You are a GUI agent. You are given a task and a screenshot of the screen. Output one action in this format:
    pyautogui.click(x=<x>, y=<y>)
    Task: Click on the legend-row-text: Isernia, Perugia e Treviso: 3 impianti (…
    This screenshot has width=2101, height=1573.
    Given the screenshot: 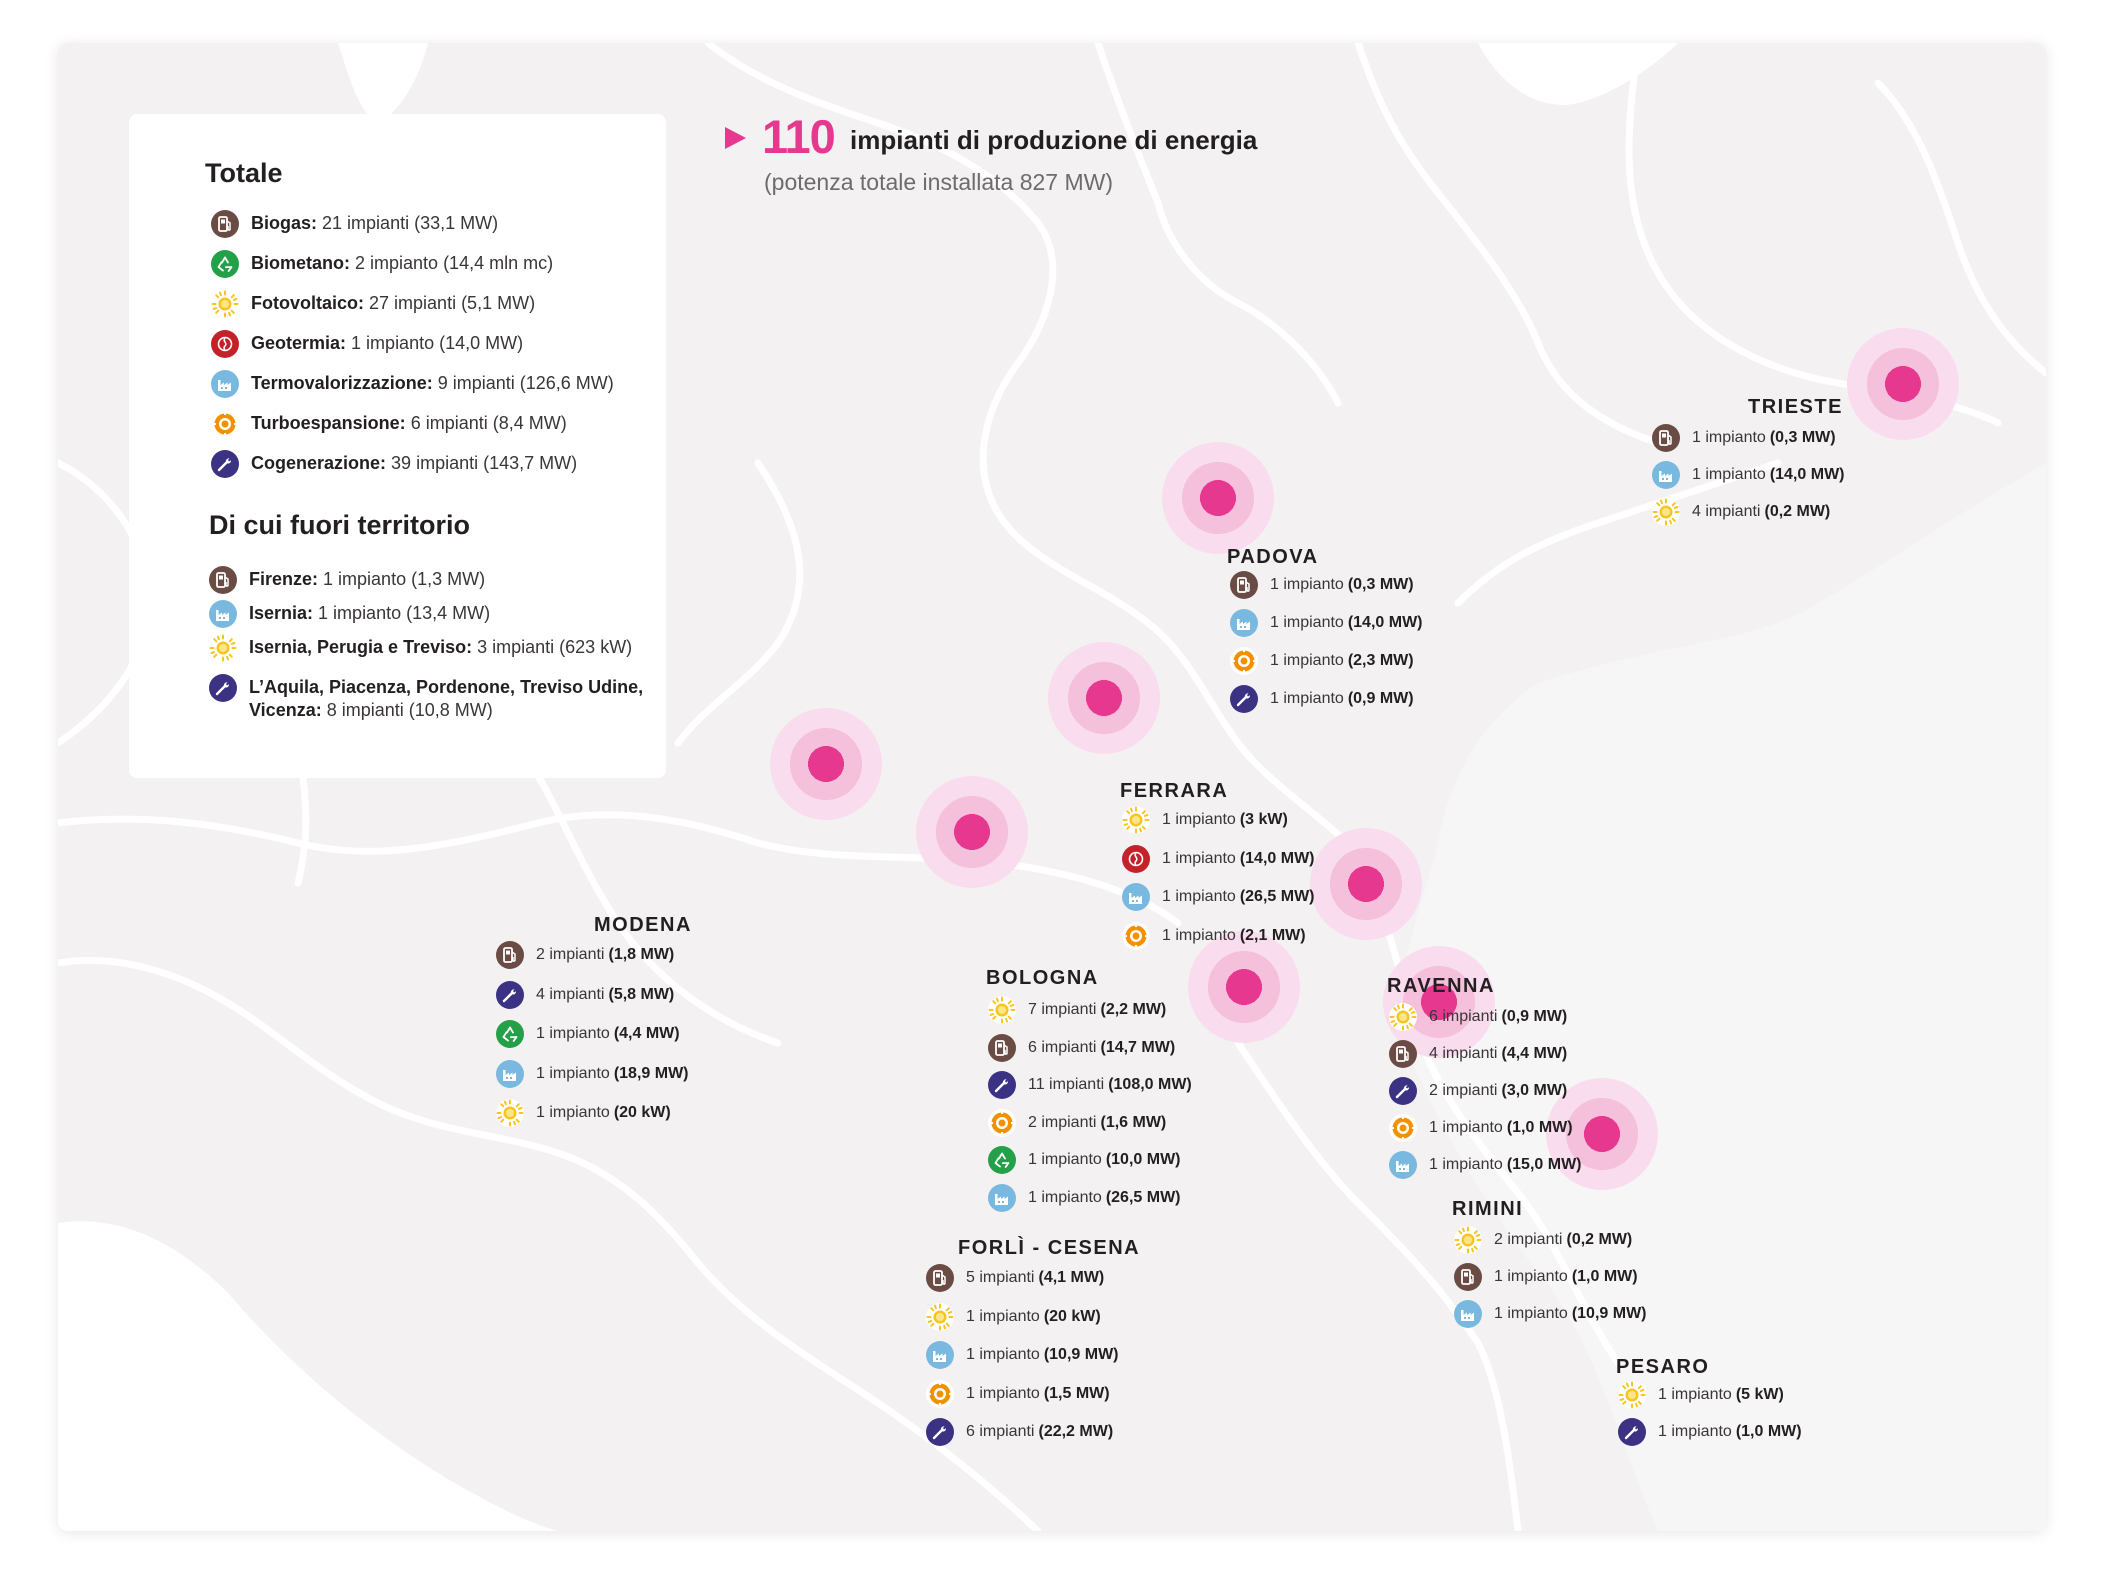 What is the action you would take?
    pyautogui.click(x=440, y=646)
    